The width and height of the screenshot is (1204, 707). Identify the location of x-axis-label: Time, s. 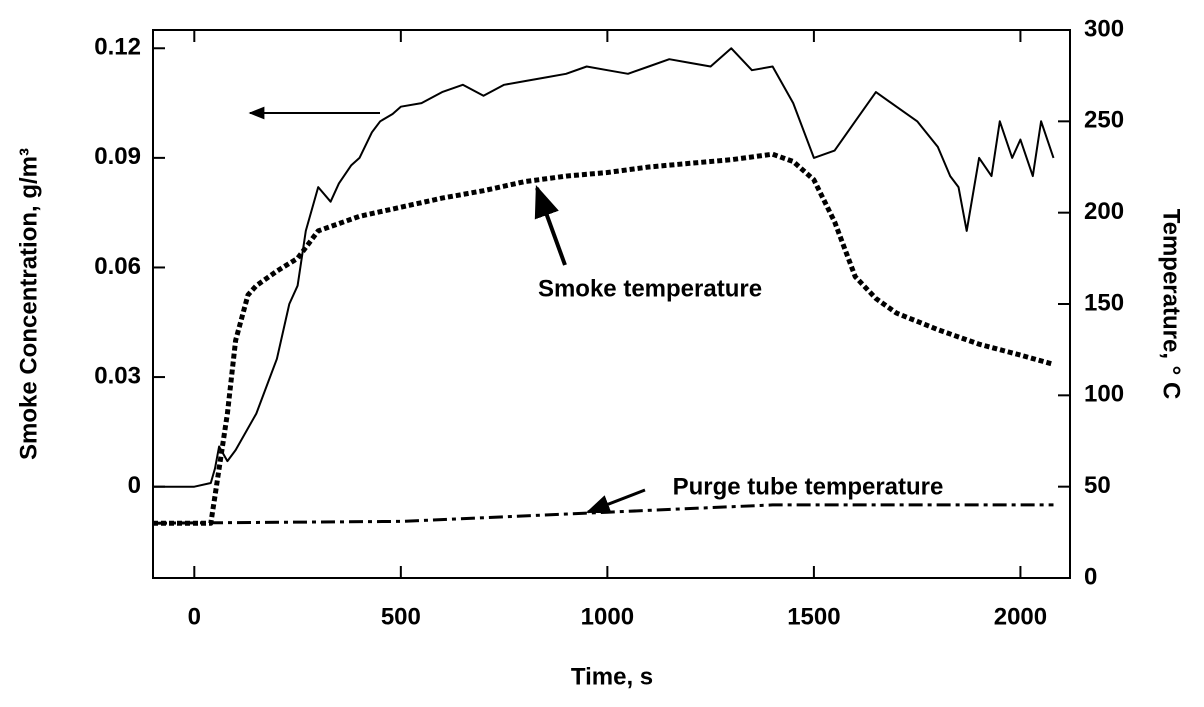
(612, 676).